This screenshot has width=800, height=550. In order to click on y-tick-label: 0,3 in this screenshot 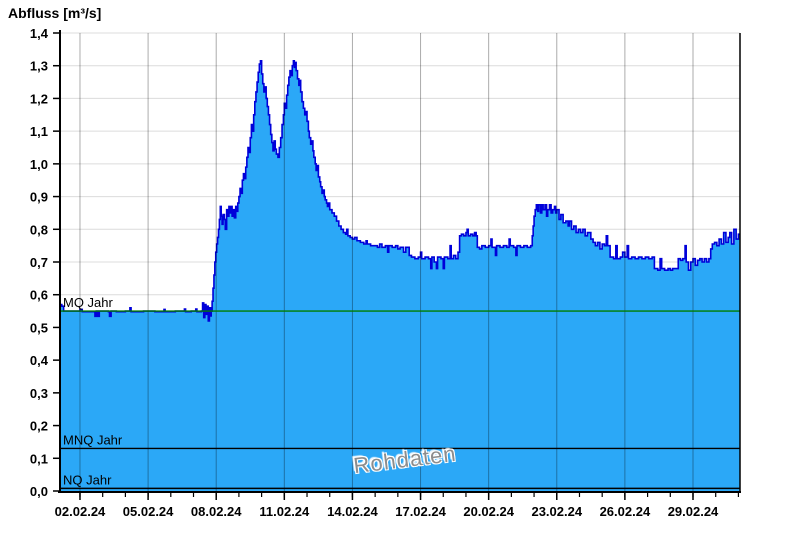, I will do `click(39, 393)`.